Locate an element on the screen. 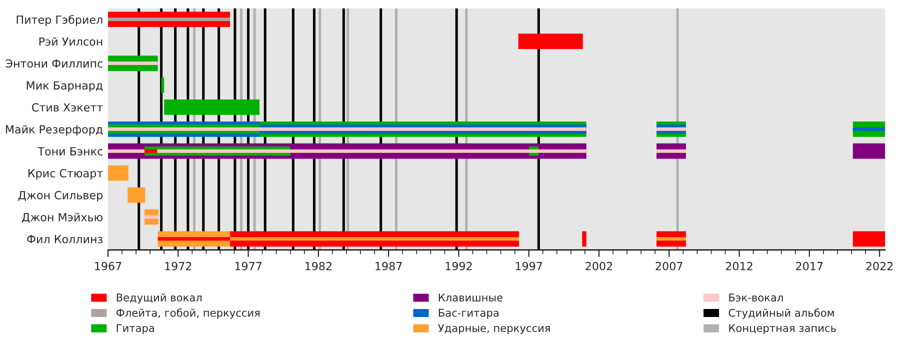 The image size is (900, 350). legend-label: Бэк-вокал is located at coordinates (756, 298).